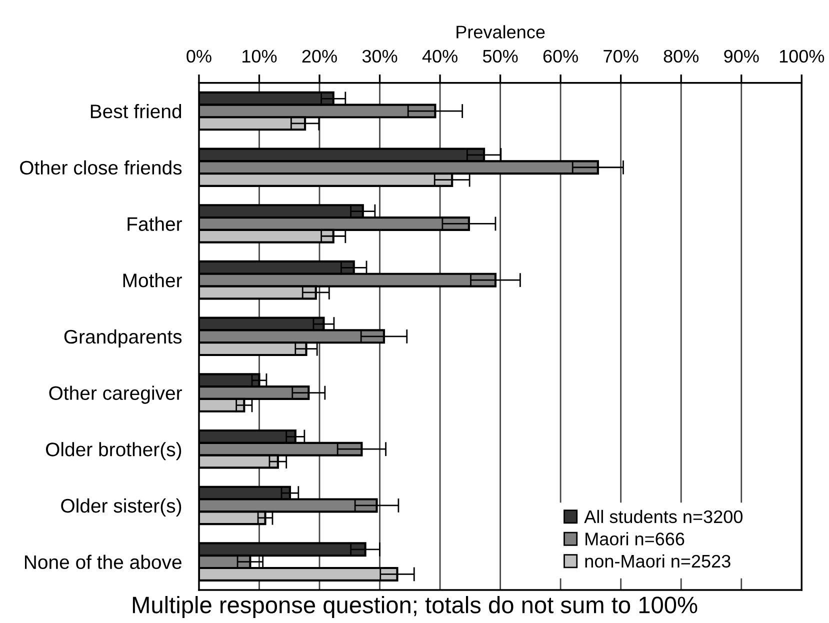  I want to click on y-tick-label: Best friend, so click(136, 111).